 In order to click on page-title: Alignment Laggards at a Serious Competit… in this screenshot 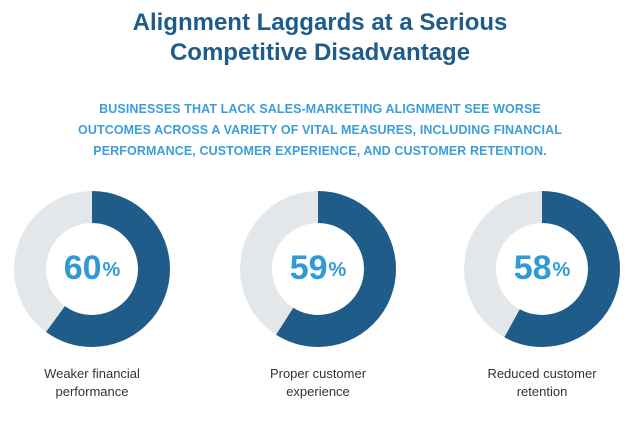, I will do `click(320, 38)`.